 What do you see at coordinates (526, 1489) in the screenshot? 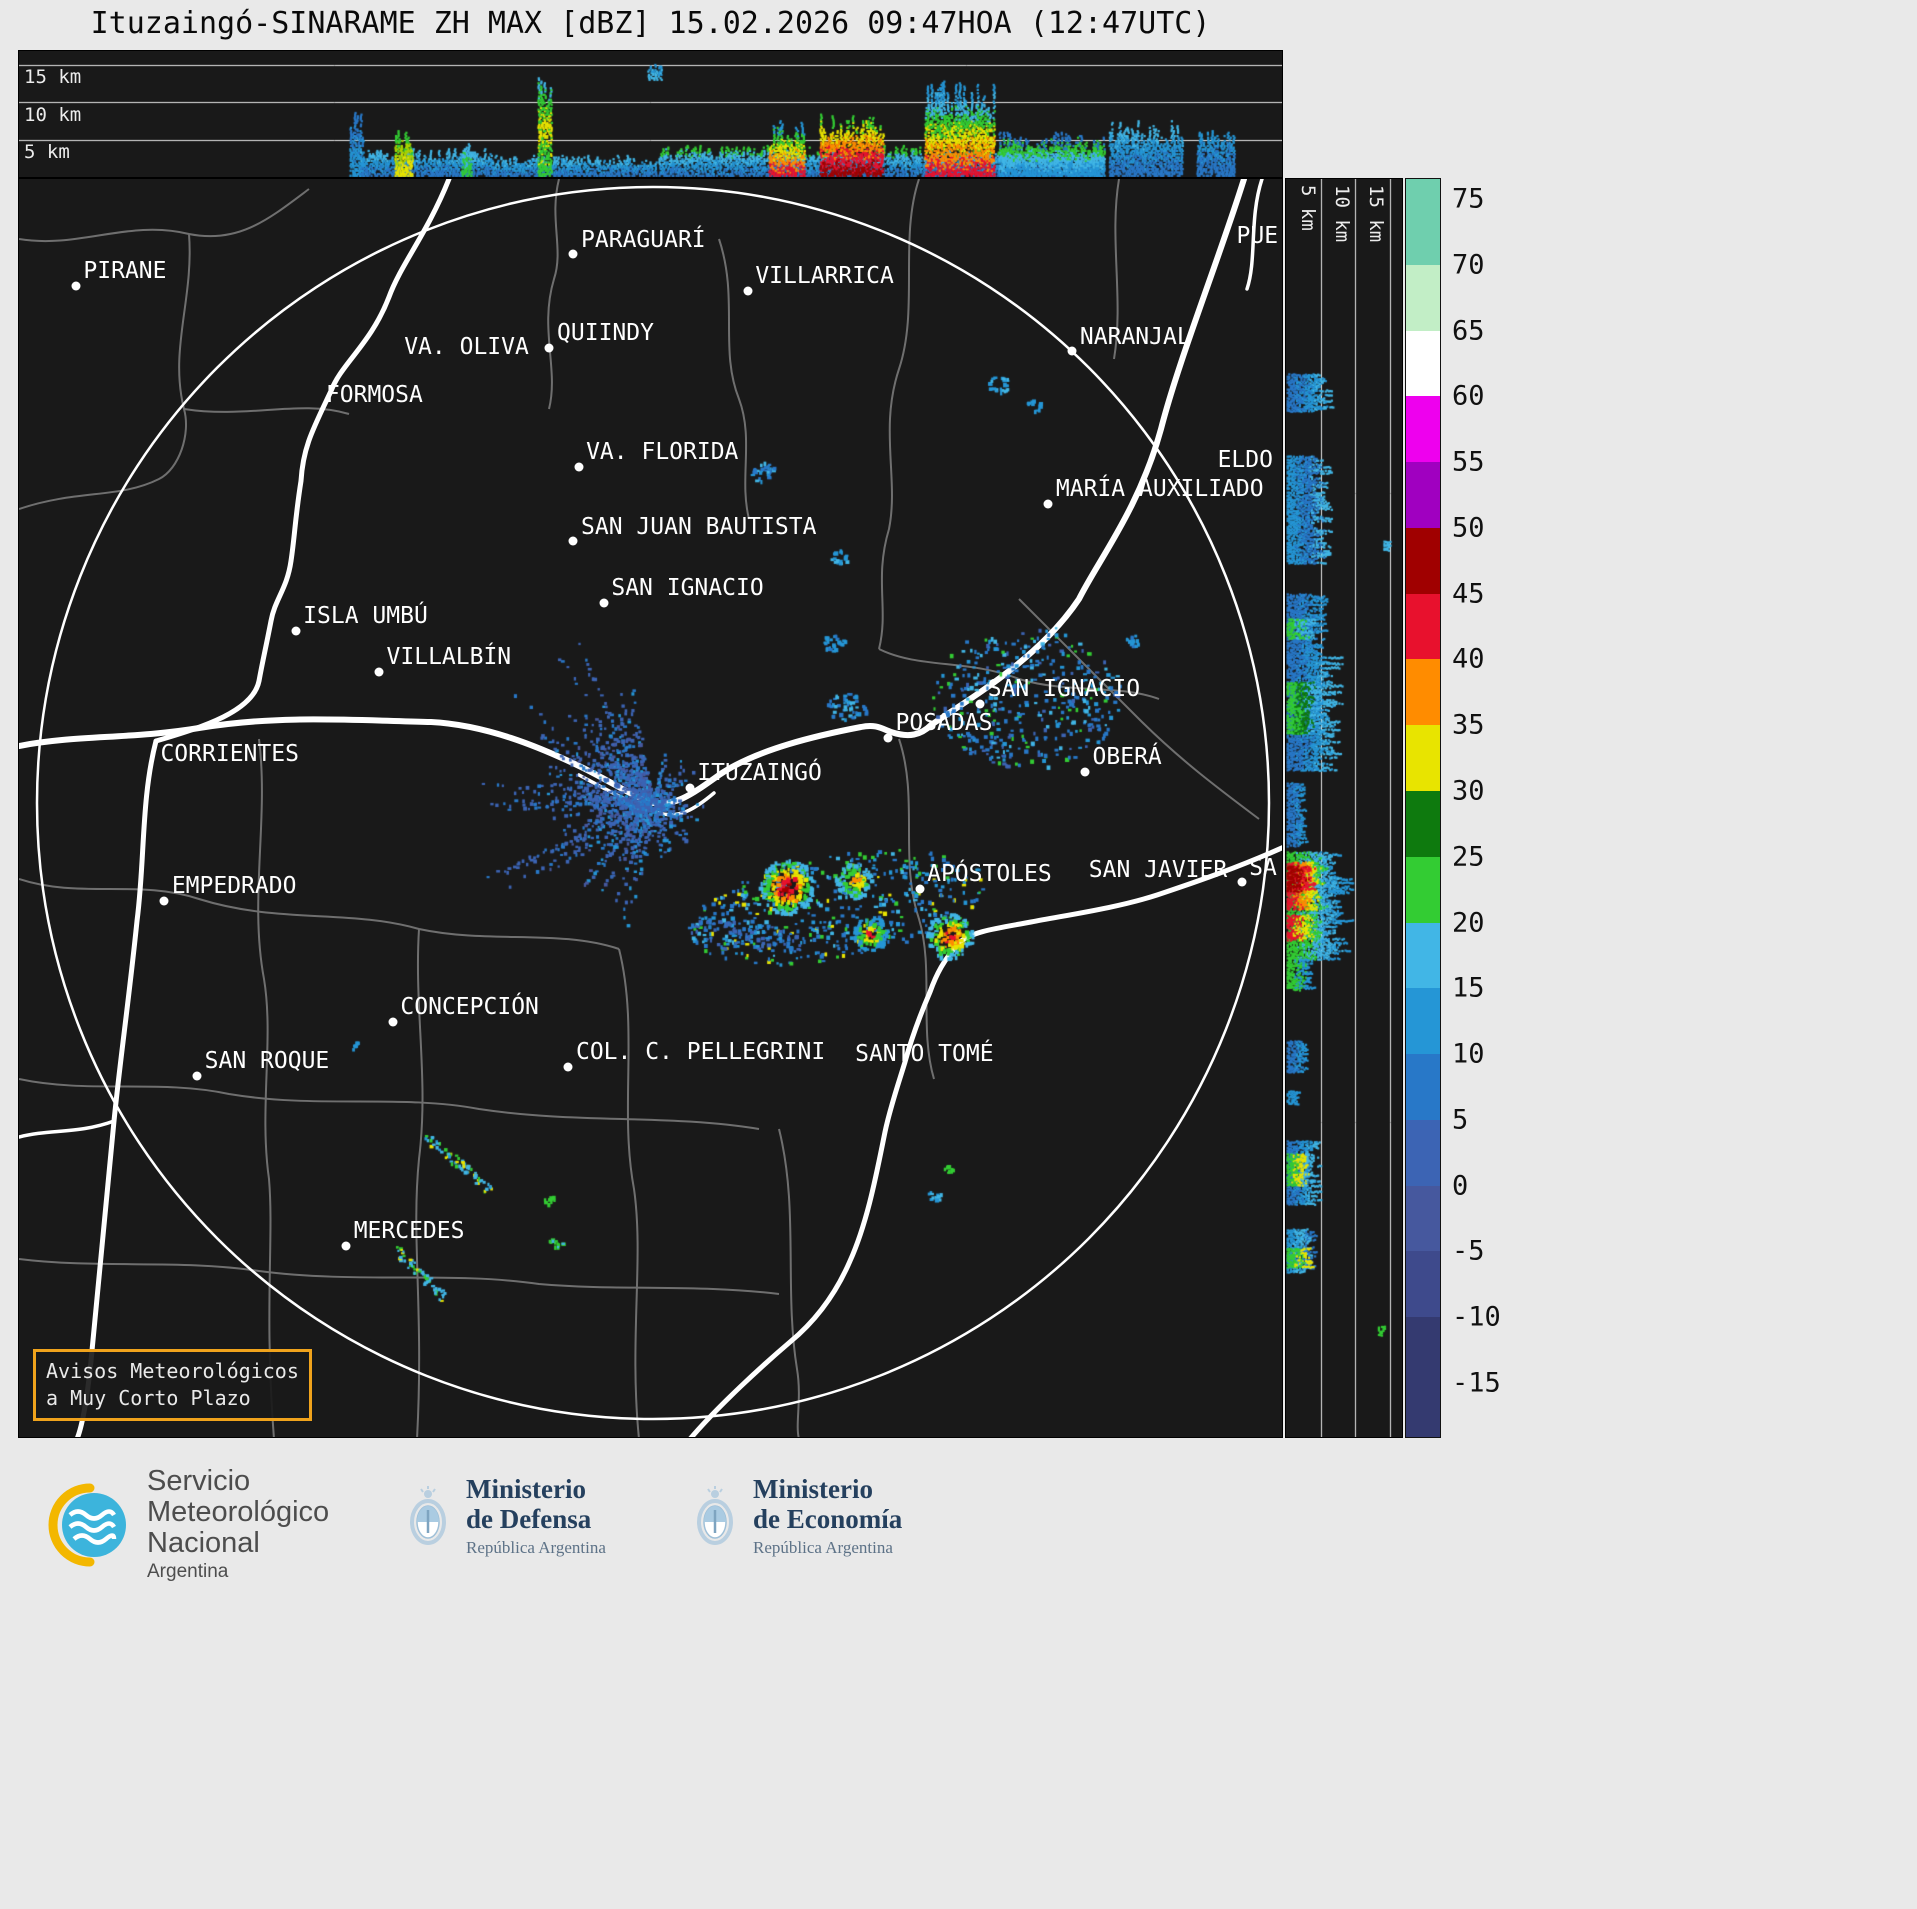
I see `defensa-title-line1: Ministerio` at bounding box center [526, 1489].